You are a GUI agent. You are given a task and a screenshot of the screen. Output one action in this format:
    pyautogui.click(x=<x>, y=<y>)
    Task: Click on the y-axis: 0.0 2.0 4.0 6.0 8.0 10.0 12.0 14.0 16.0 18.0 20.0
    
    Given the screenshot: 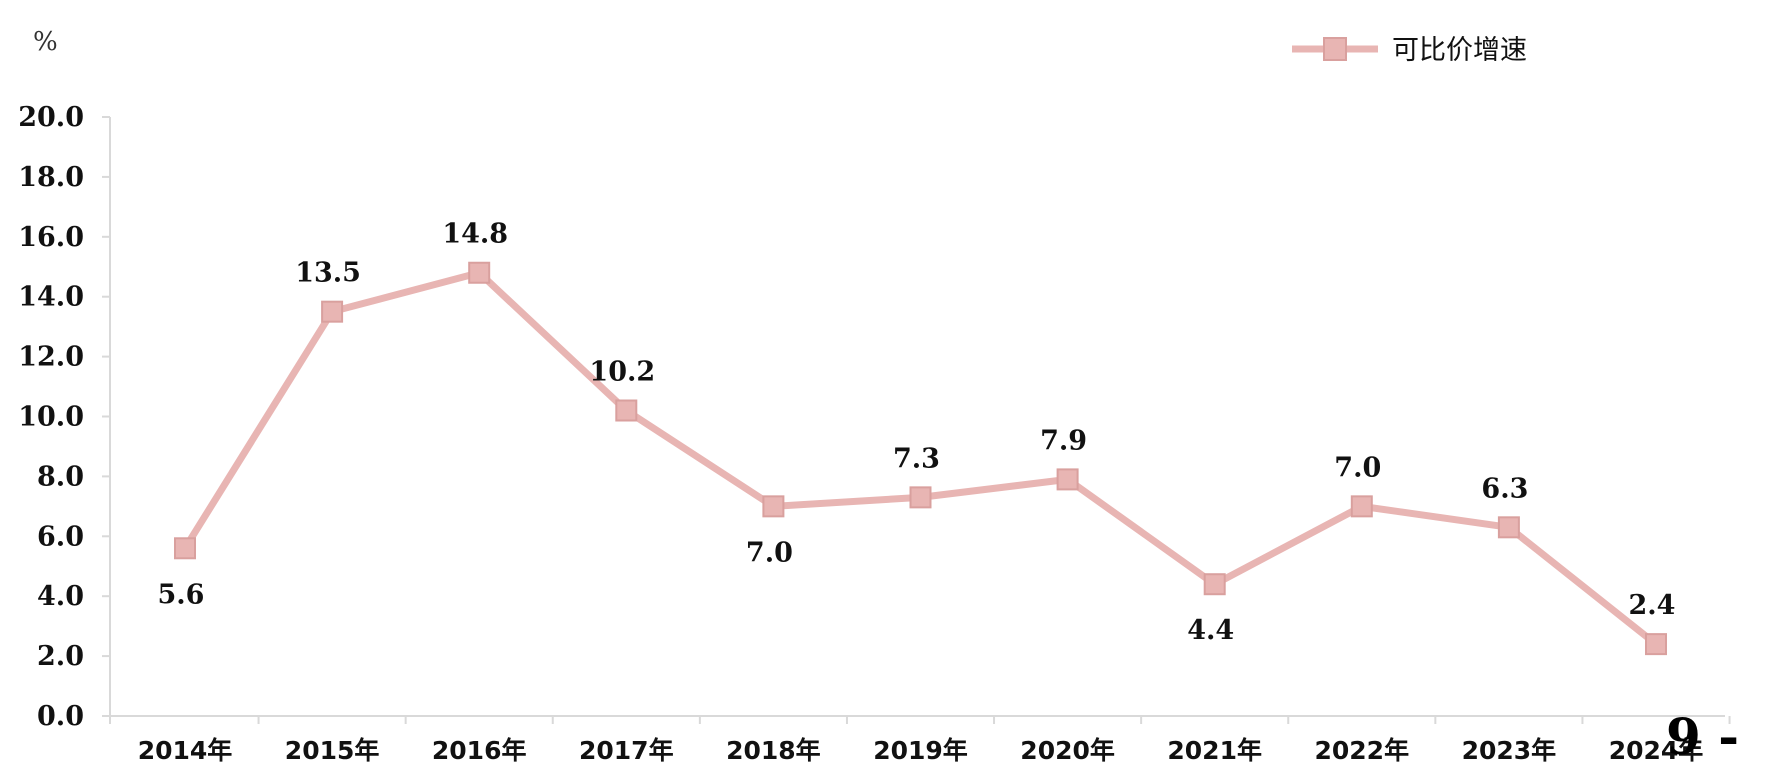 What is the action you would take?
    pyautogui.click(x=64, y=417)
    